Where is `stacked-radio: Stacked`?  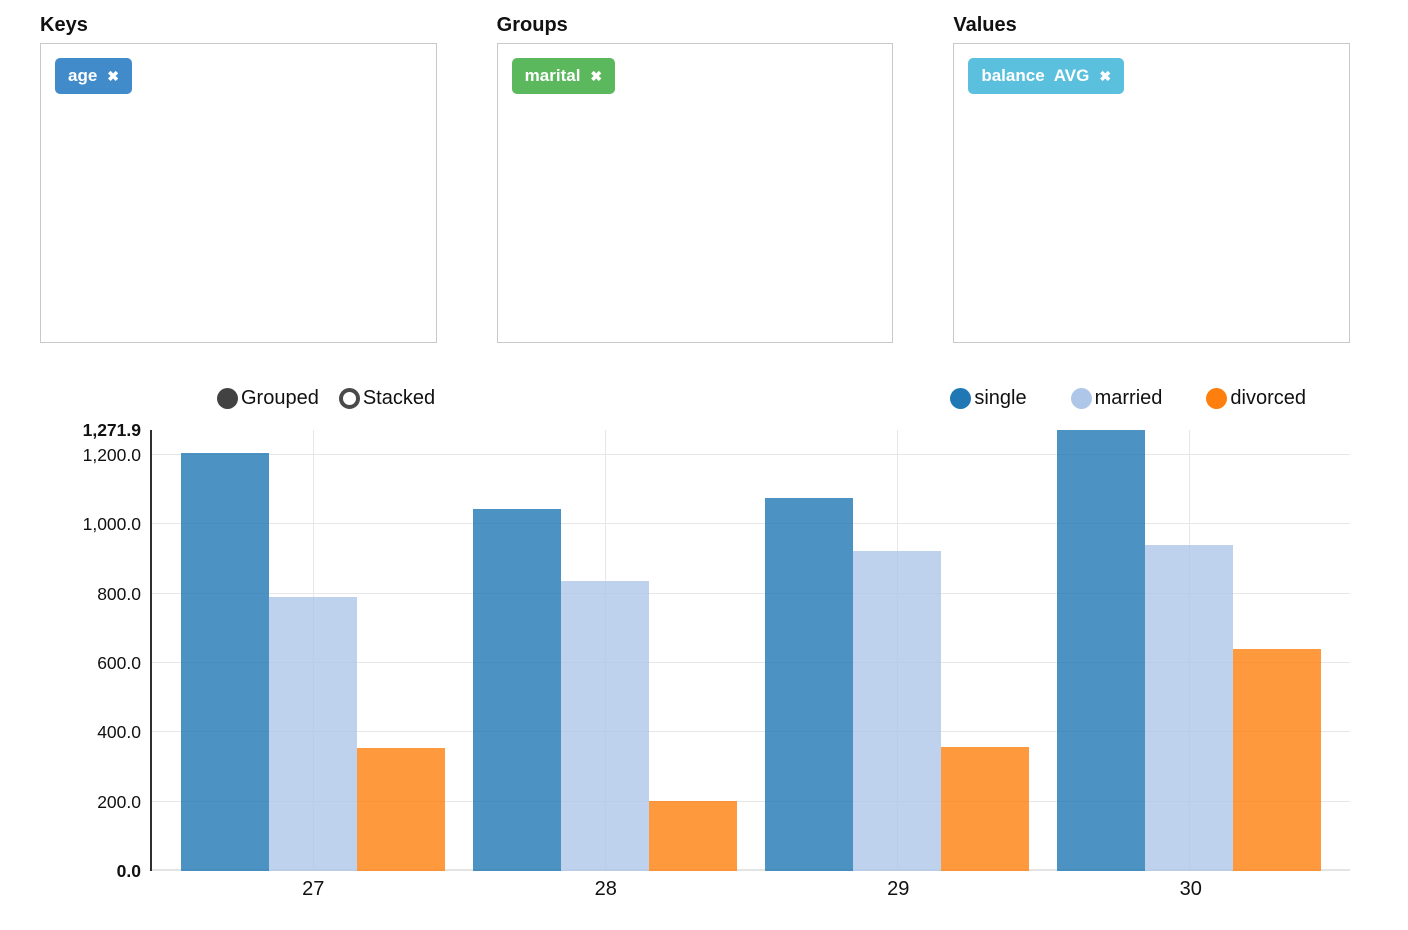
stacked-radio: Stacked is located at coordinates (387, 398).